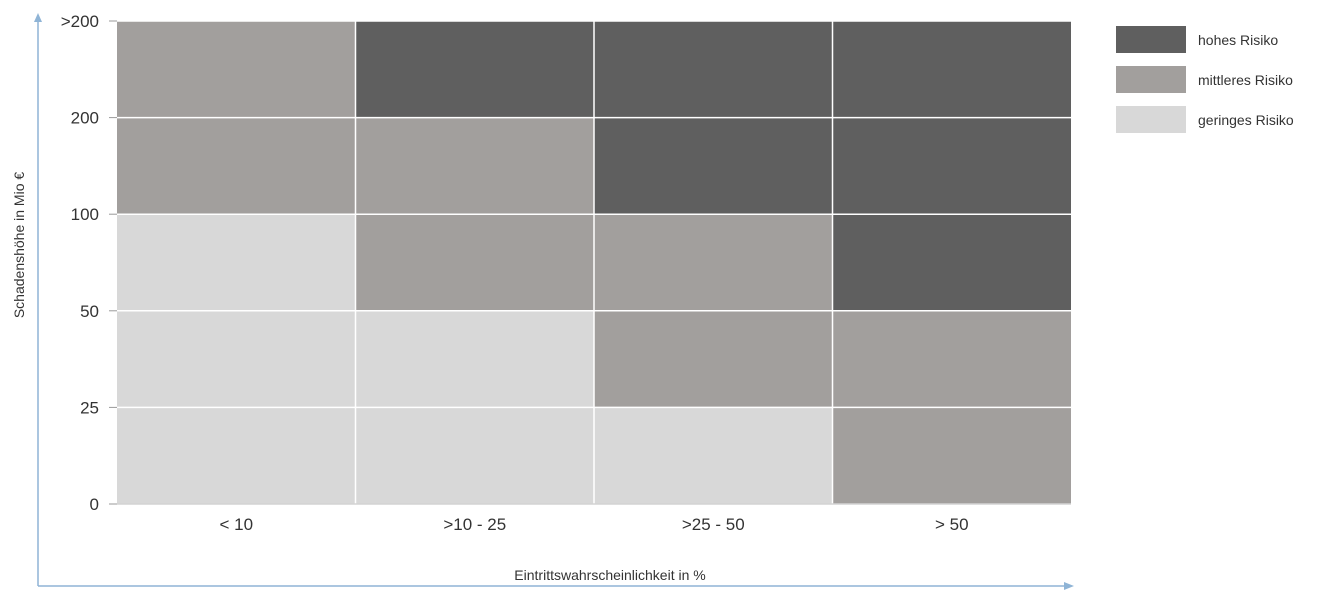  Describe the element at coordinates (89, 263) in the screenshot. I see `y-tick-labels: 0 25 50 100 200 >200` at that location.